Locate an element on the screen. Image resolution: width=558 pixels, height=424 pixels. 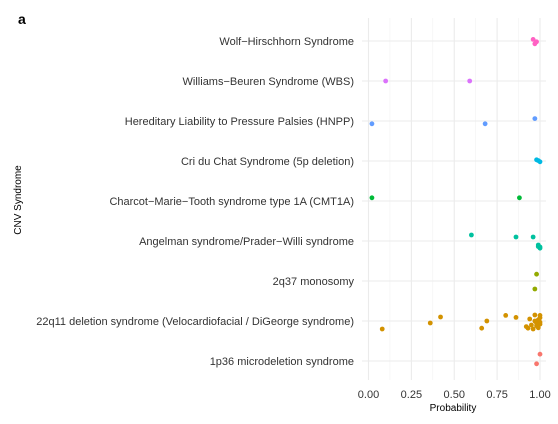
panel-tag: a is located at coordinates (22, 19).